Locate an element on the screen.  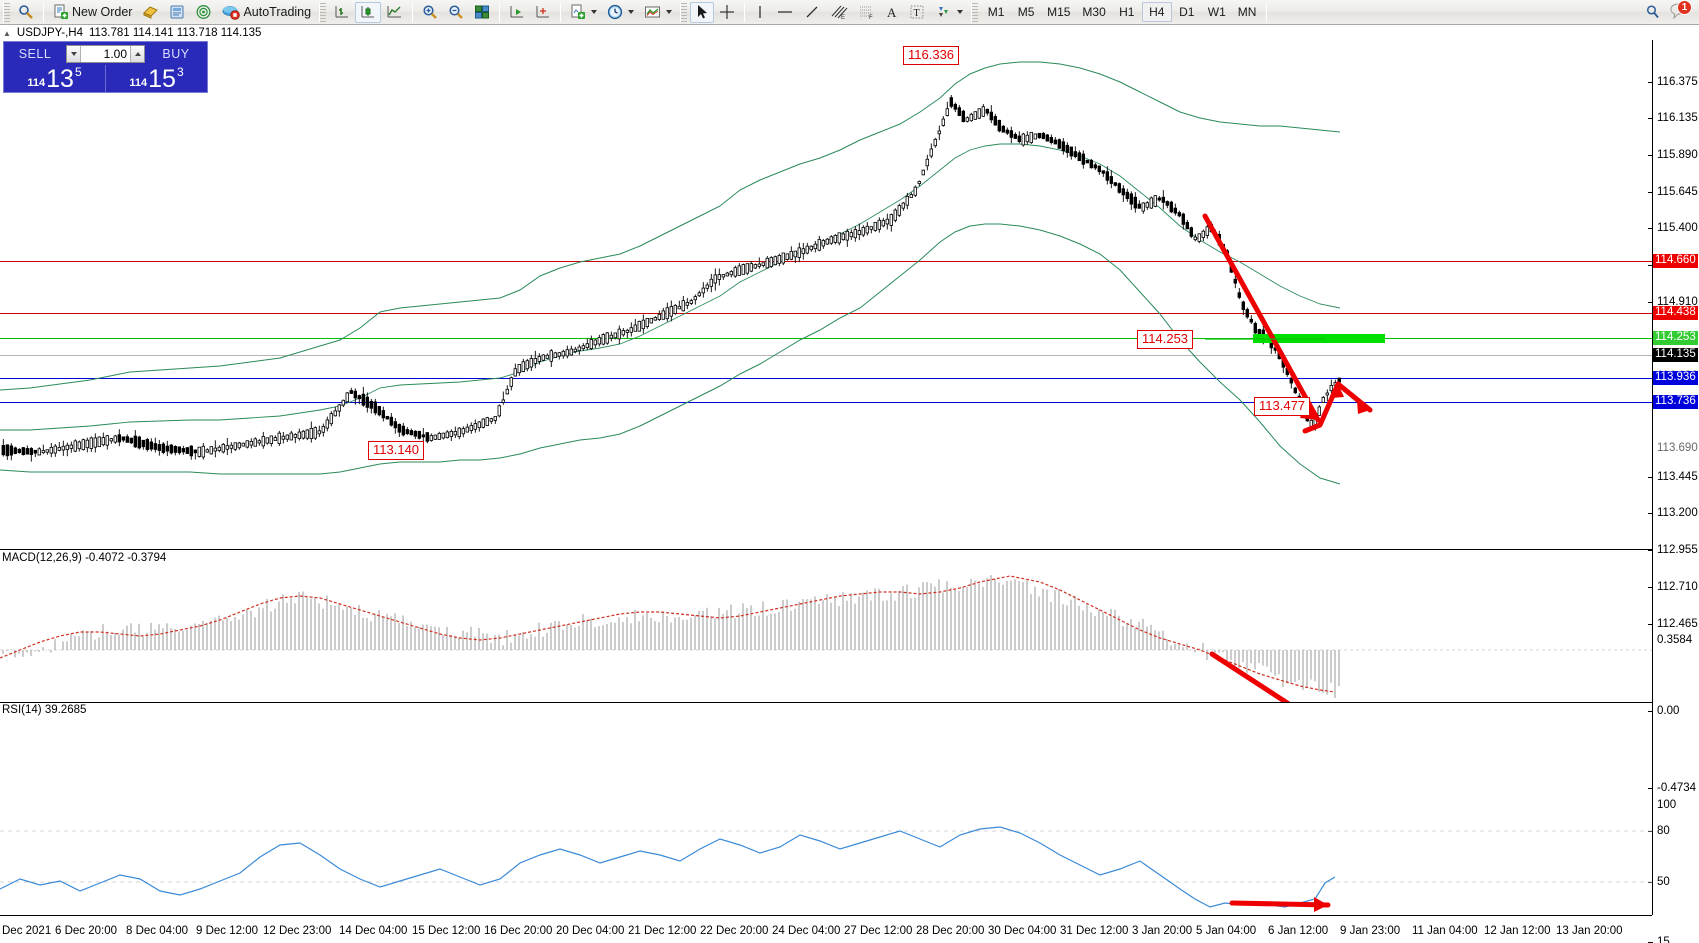
bar-chart-button is located at coordinates (342, 12).